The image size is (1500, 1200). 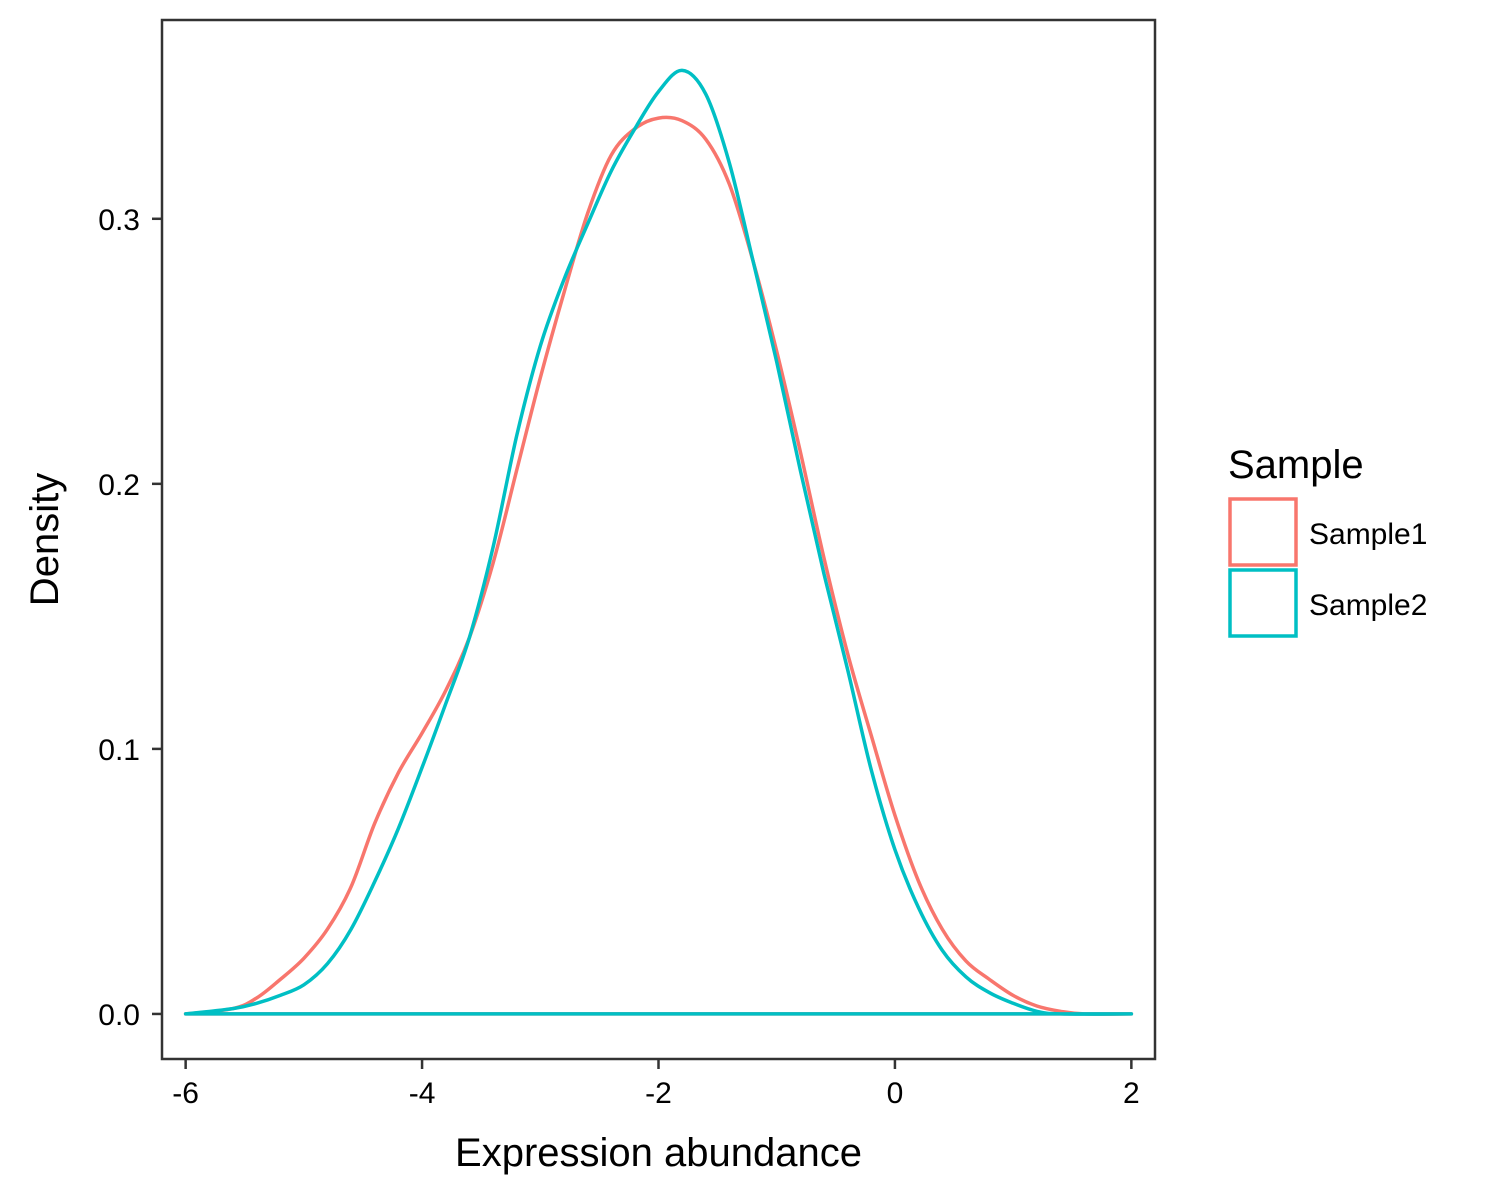 What do you see at coordinates (119, 485) in the screenshot?
I see `y-tick-label: 0.2` at bounding box center [119, 485].